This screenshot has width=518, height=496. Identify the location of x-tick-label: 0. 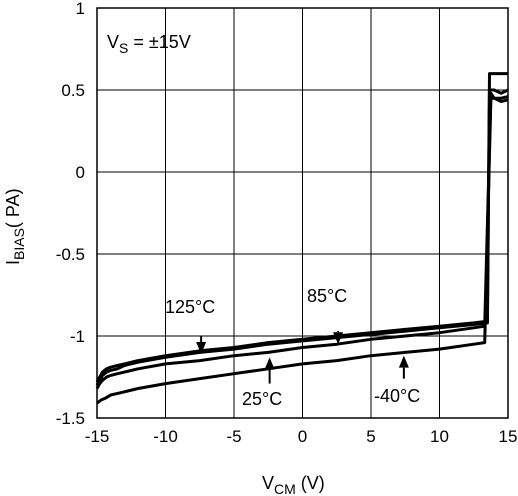
(302, 436).